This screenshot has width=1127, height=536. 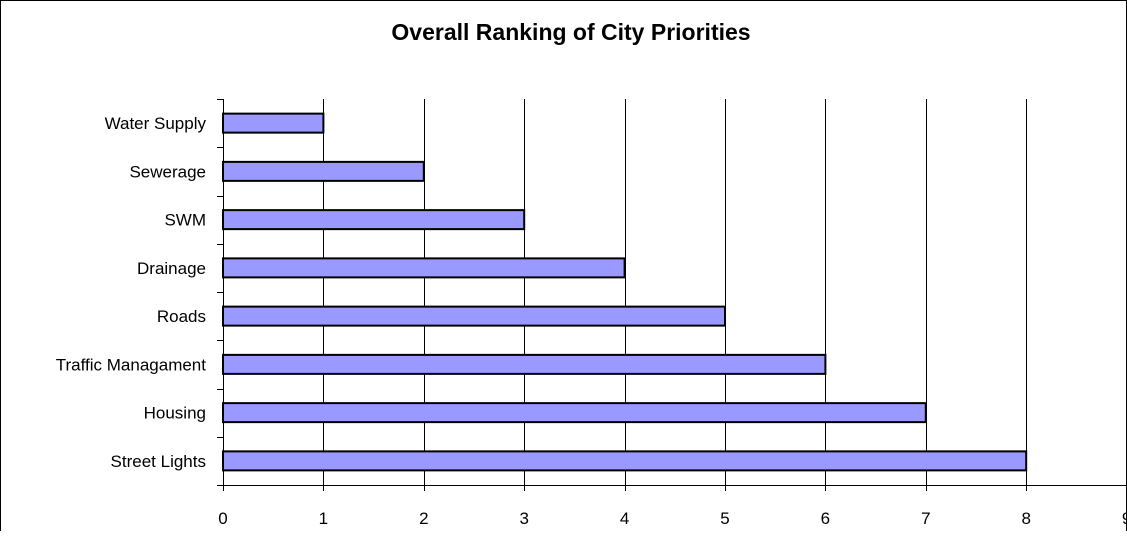 What do you see at coordinates (171, 268) in the screenshot?
I see `category-label: Drainage` at bounding box center [171, 268].